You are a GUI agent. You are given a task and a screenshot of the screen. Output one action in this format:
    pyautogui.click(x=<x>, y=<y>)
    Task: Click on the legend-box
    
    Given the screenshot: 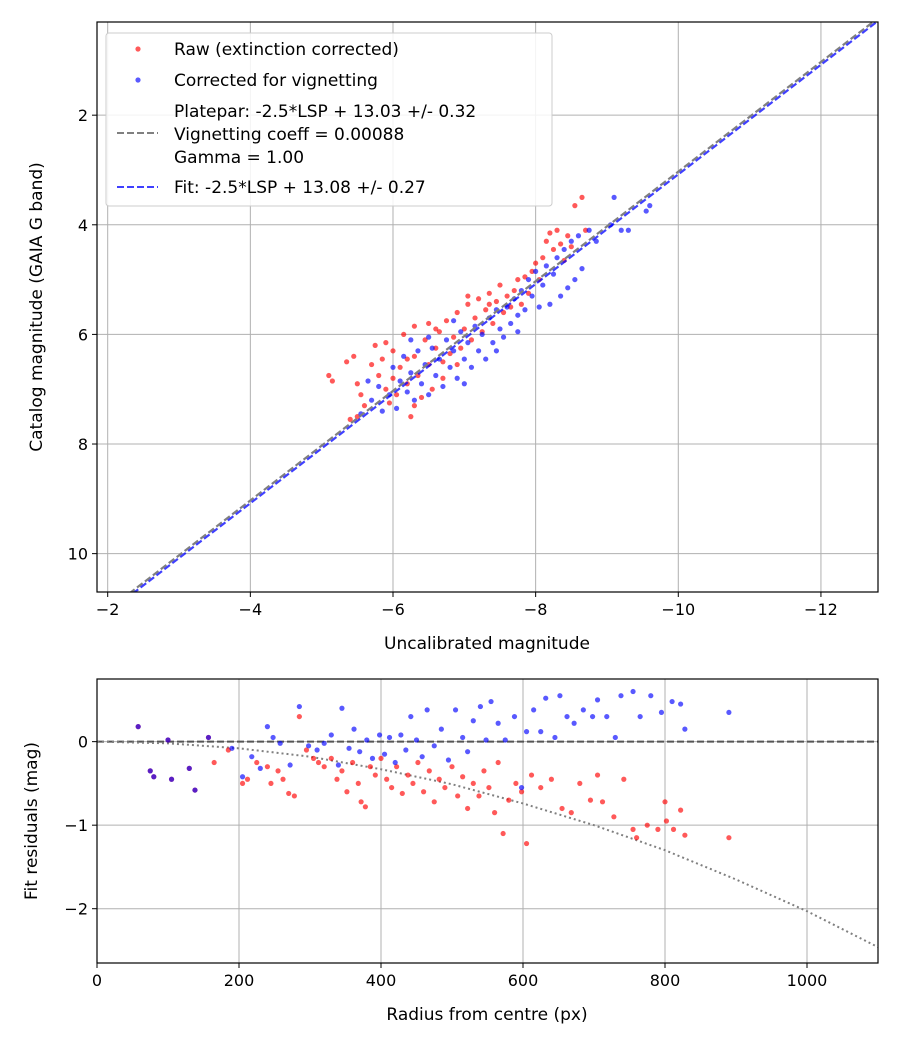 What is the action you would take?
    pyautogui.click(x=329, y=119)
    